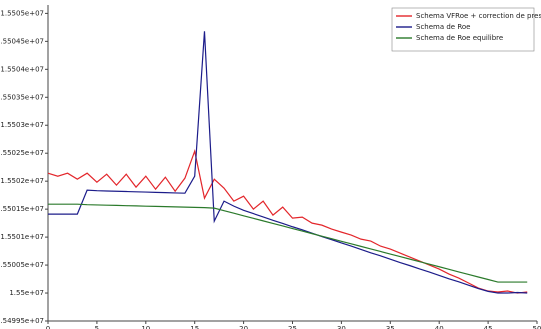 The width and height of the screenshot is (541, 329). I want to click on y-tick-label: 1.5502e+07, so click(22, 181).